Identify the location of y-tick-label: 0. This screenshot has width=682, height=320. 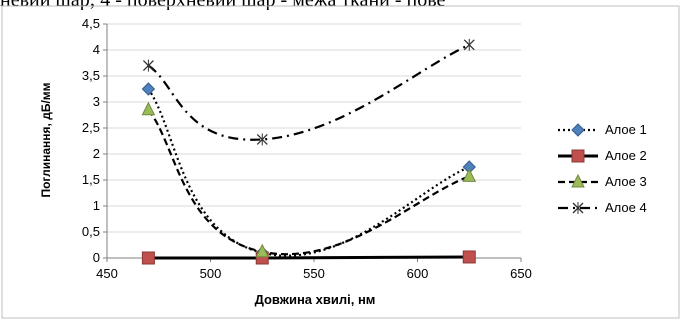
(96, 257).